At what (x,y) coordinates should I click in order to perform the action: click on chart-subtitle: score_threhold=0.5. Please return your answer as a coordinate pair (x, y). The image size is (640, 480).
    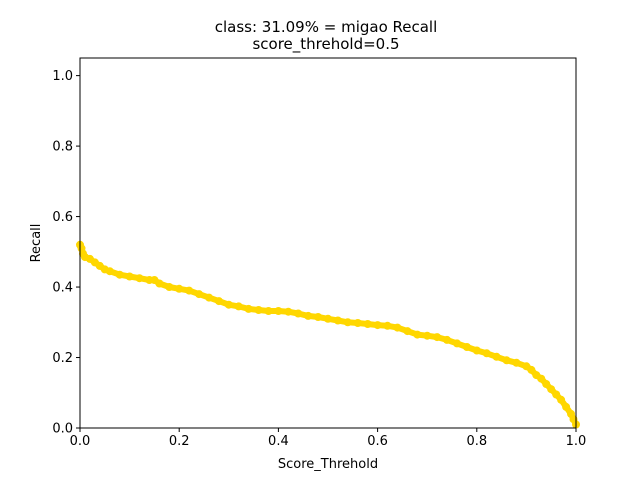
    Looking at the image, I should click on (325, 44).